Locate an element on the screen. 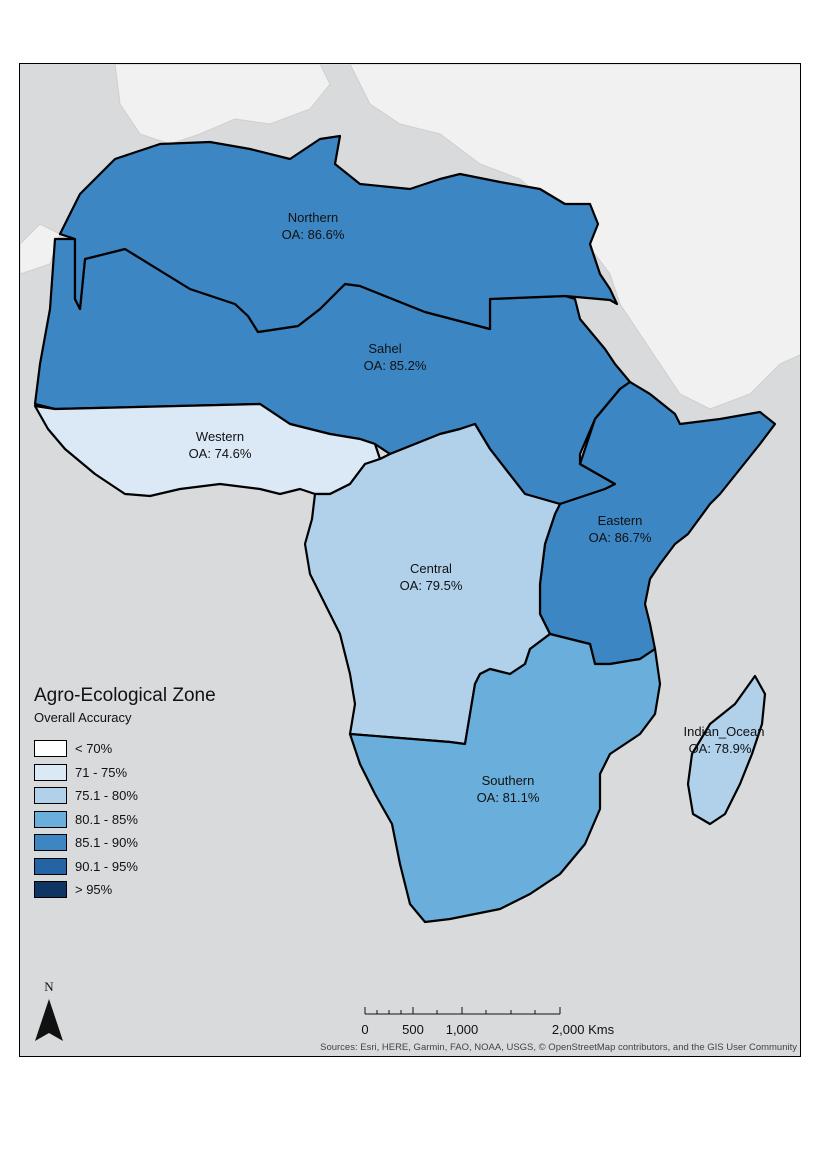 The width and height of the screenshot is (813, 1156). zone-name-northern: Northern is located at coordinates (313, 217).